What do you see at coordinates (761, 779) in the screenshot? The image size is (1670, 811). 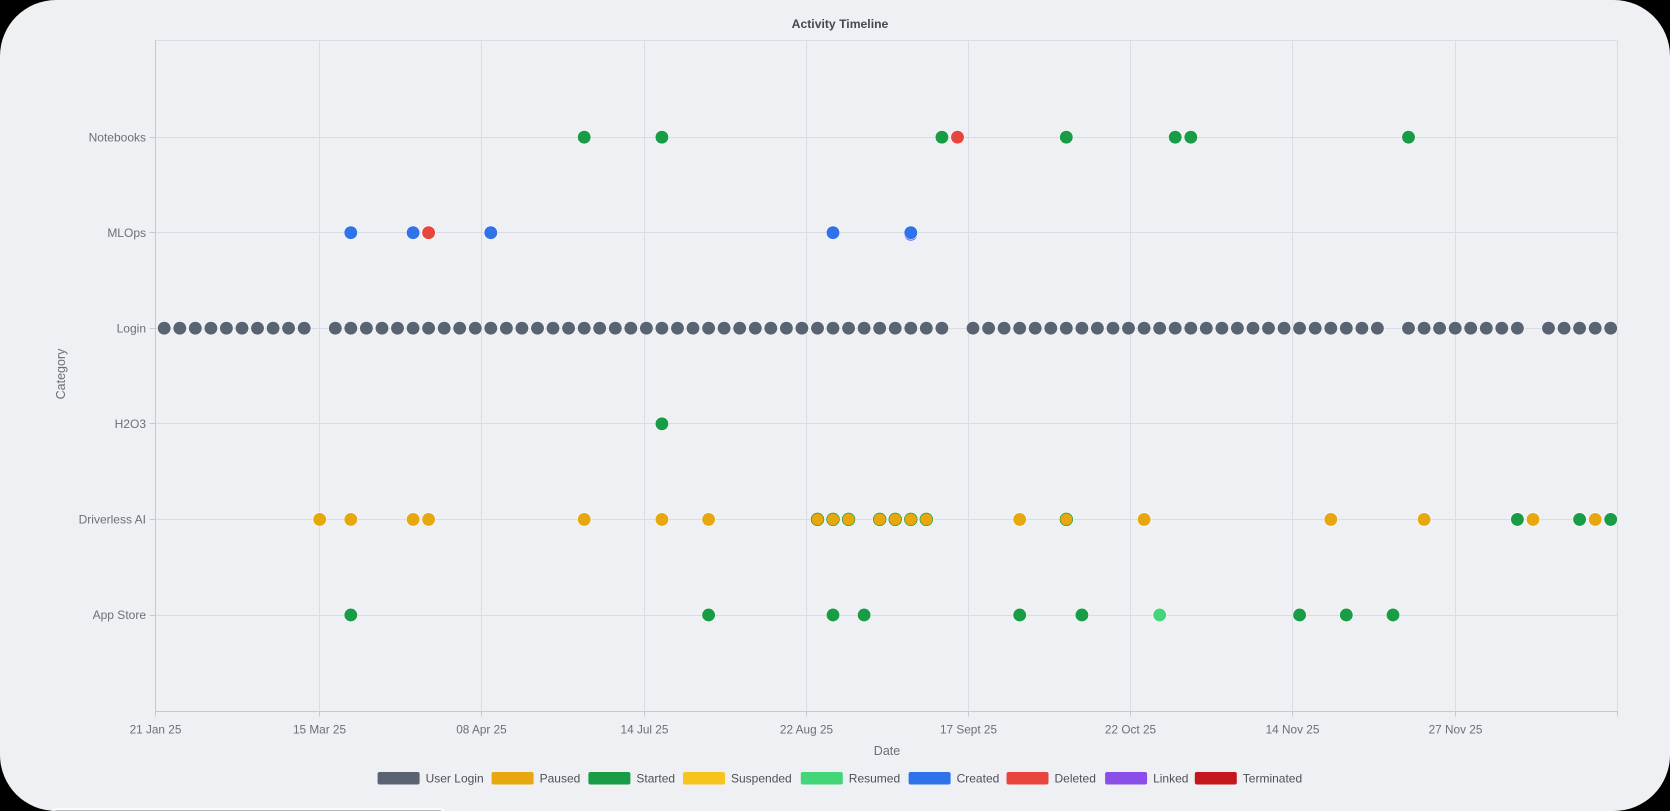 I see `svg-text: Suspended` at bounding box center [761, 779].